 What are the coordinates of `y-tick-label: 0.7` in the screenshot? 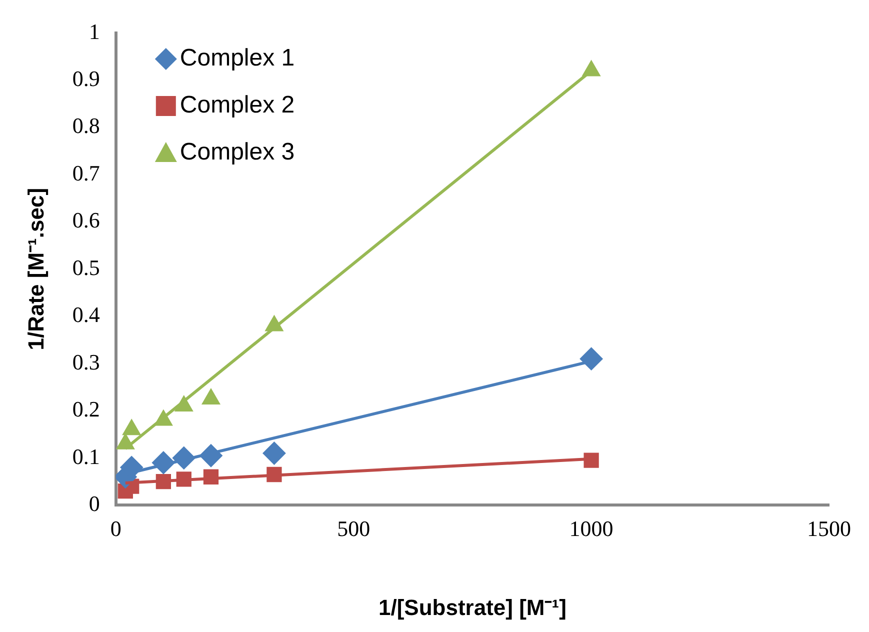 It's located at (86, 173).